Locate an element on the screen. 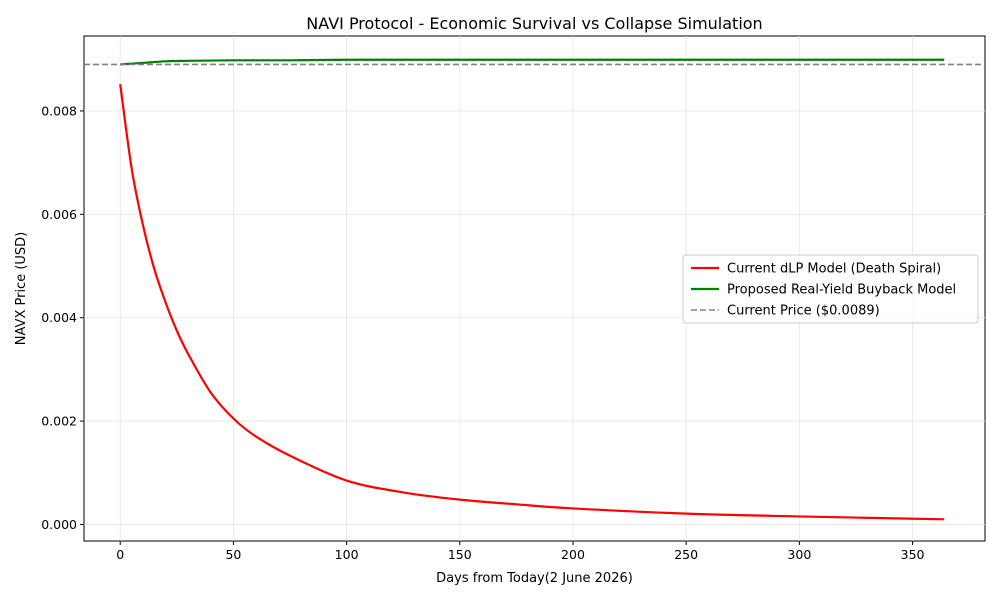  x-axis-label: Days from Today(2 June 2026) is located at coordinates (534, 578).